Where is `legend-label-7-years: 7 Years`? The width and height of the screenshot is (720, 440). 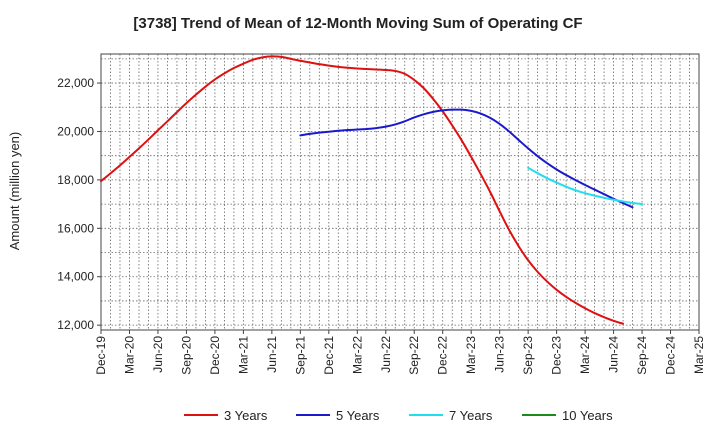 legend-label-7-years: 7 Years is located at coordinates (471, 415).